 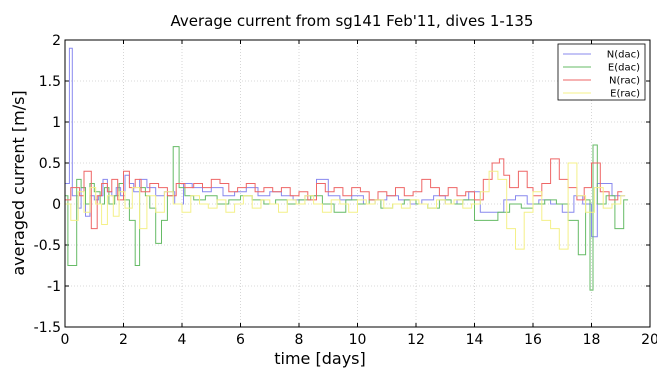 I want to click on legend-box, so click(x=601, y=72).